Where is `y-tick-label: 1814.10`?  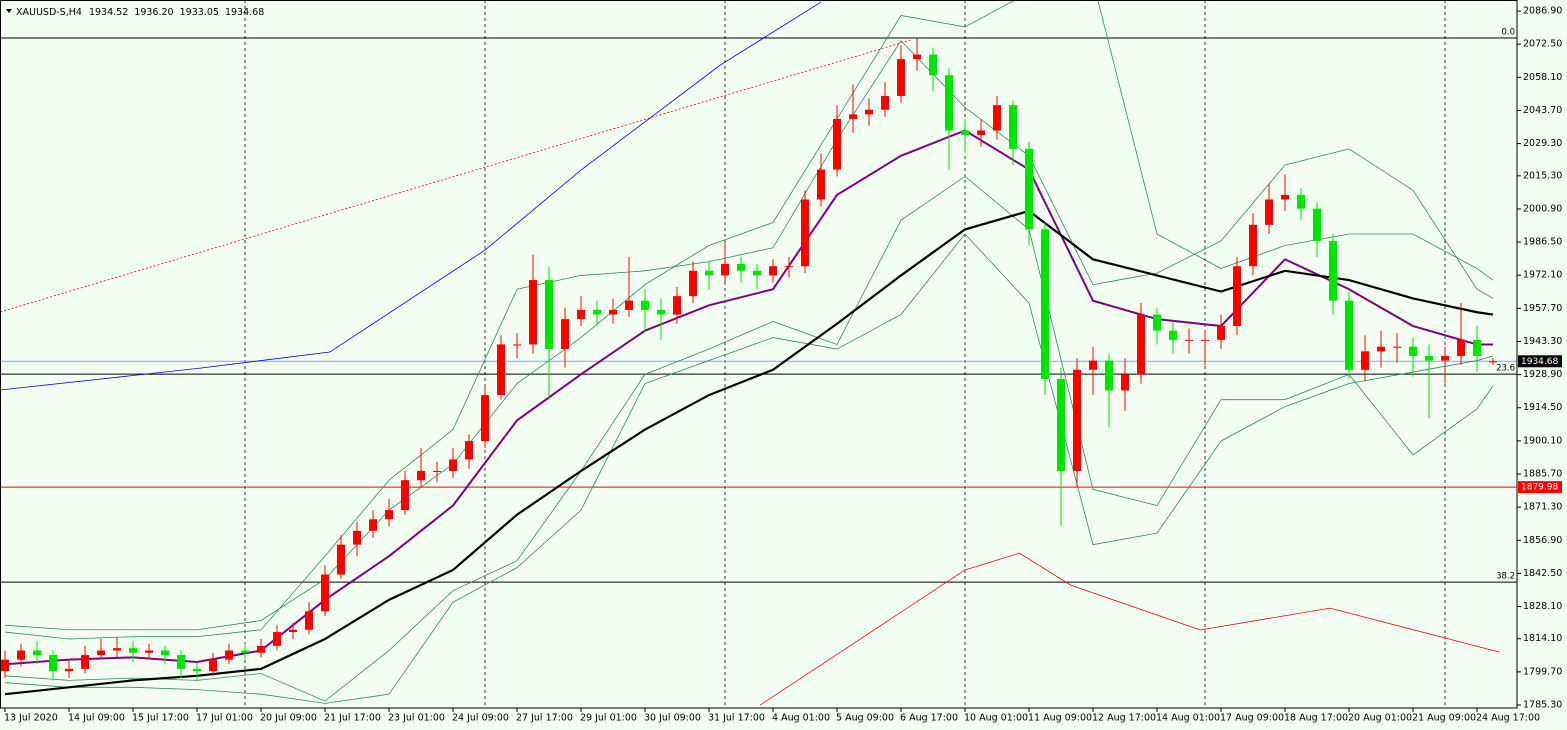
y-tick-label: 1814.10 is located at coordinates (1542, 638).